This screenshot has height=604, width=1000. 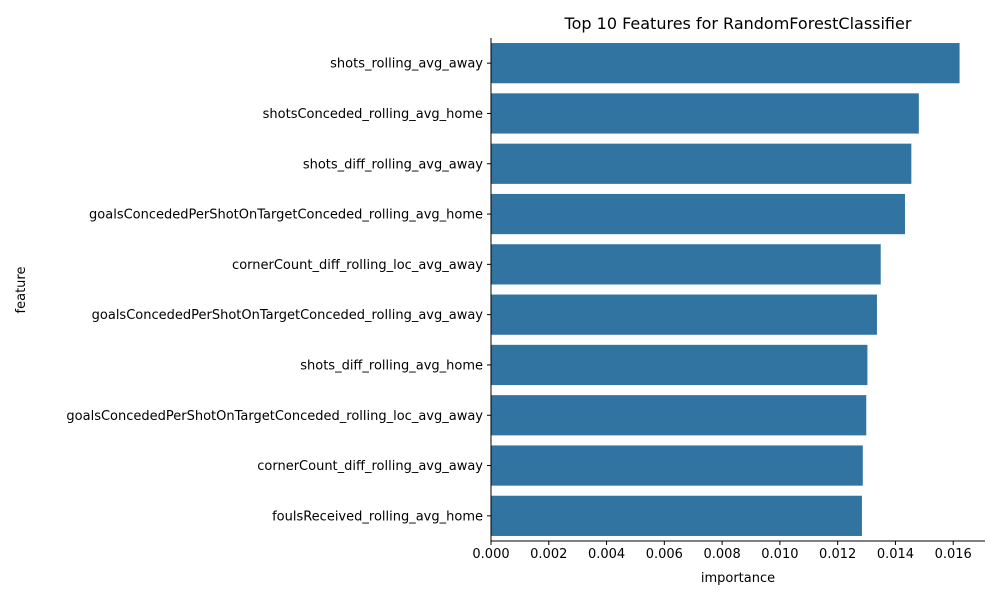 I want to click on x-tick-label: 0.008, so click(x=722, y=554).